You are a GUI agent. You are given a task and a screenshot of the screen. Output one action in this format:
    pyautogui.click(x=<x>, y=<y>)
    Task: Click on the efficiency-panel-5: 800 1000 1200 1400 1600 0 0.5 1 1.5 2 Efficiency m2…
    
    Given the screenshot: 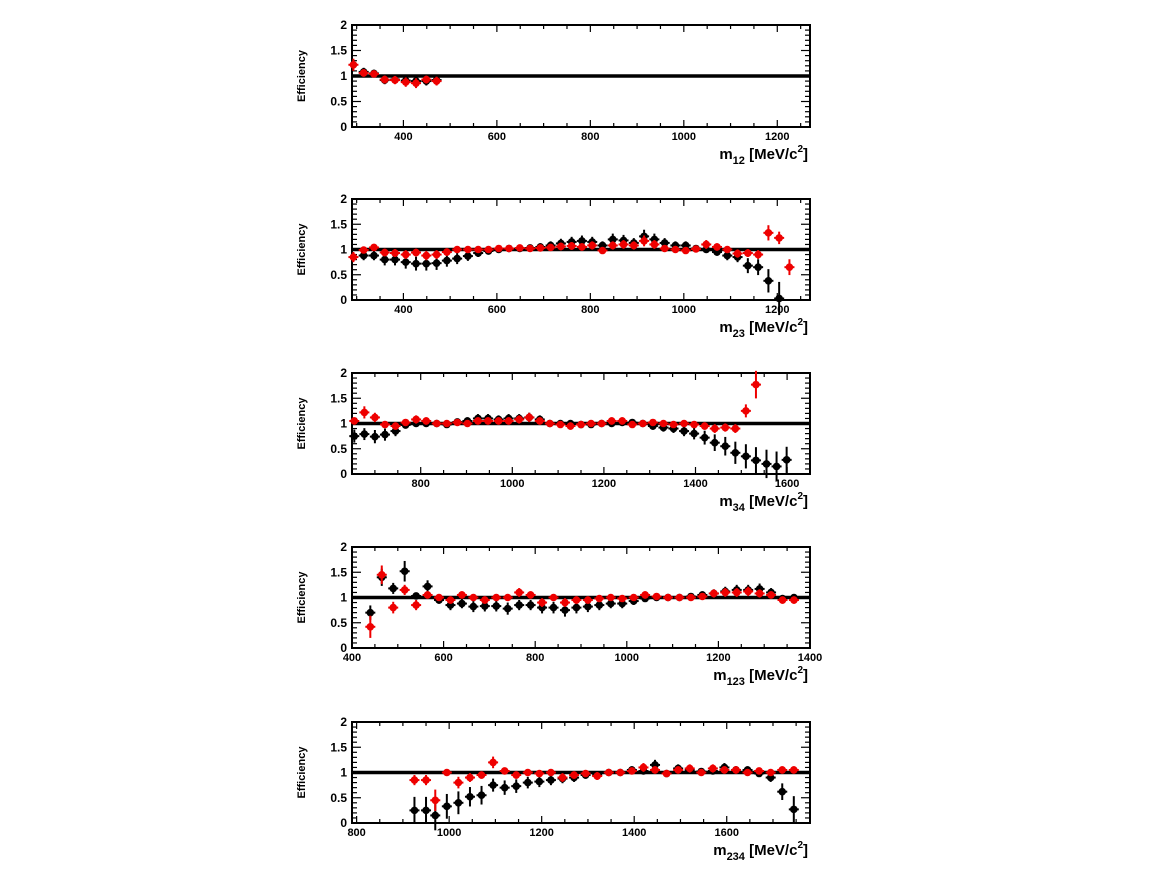 What is the action you would take?
    pyautogui.click(x=553, y=789)
    